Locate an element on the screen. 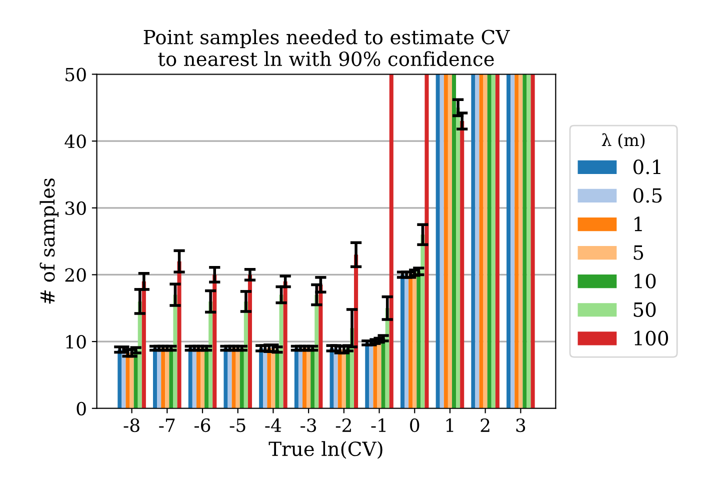 This screenshot has width=717, height=495. legend-label: 1 is located at coordinates (638, 224).